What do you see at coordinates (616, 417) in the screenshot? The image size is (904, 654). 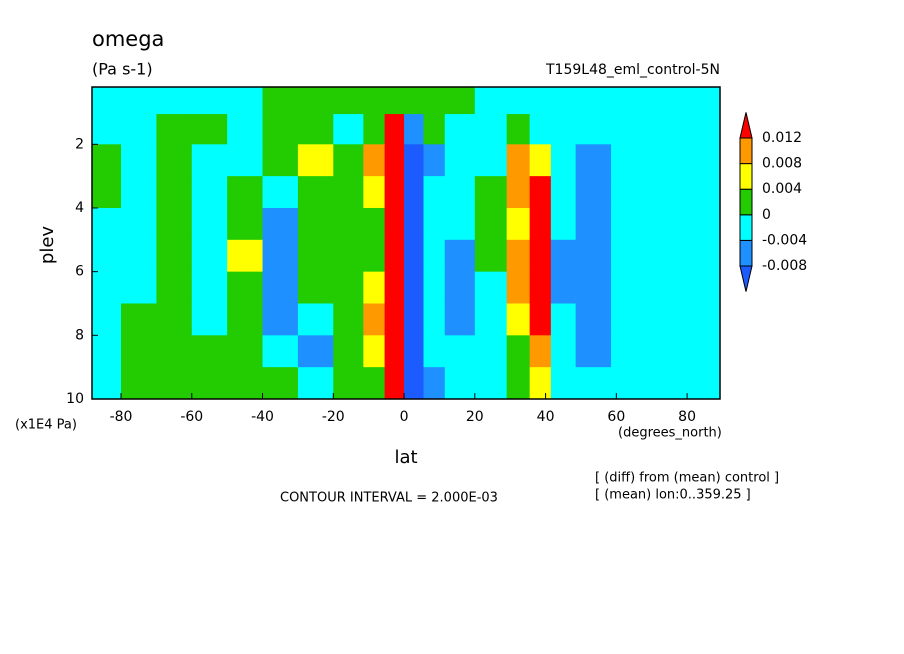 I see `x-tick-label: 60` at bounding box center [616, 417].